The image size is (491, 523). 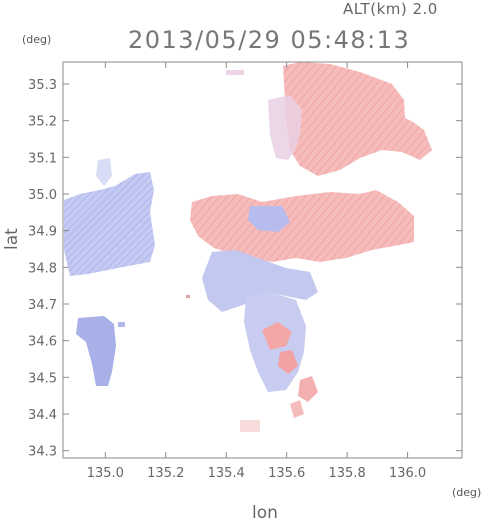 What do you see at coordinates (302, 226) in the screenshot?
I see `echo-cell-central` at bounding box center [302, 226].